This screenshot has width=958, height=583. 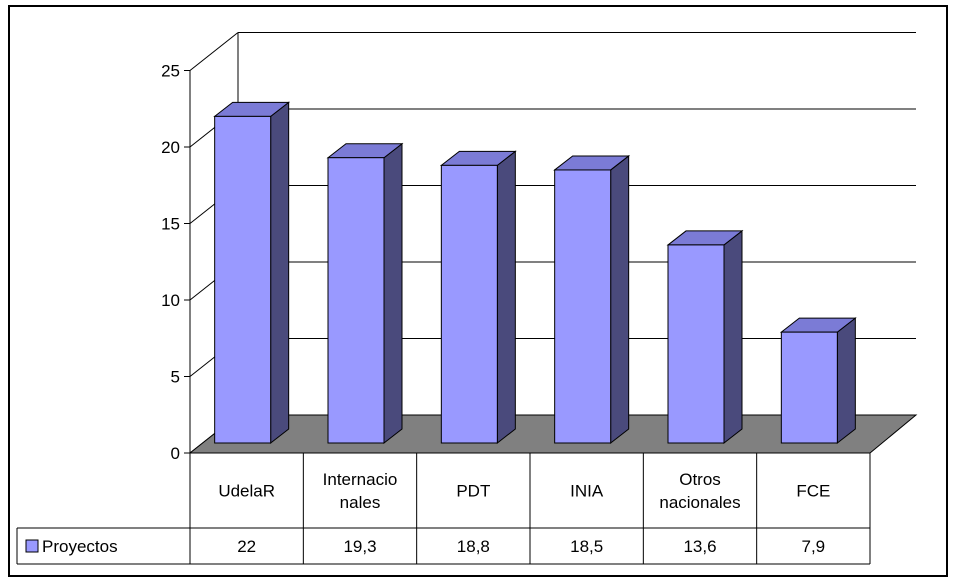 What do you see at coordinates (699, 491) in the screenshot?
I see `x-tick-label: Otros nacionales` at bounding box center [699, 491].